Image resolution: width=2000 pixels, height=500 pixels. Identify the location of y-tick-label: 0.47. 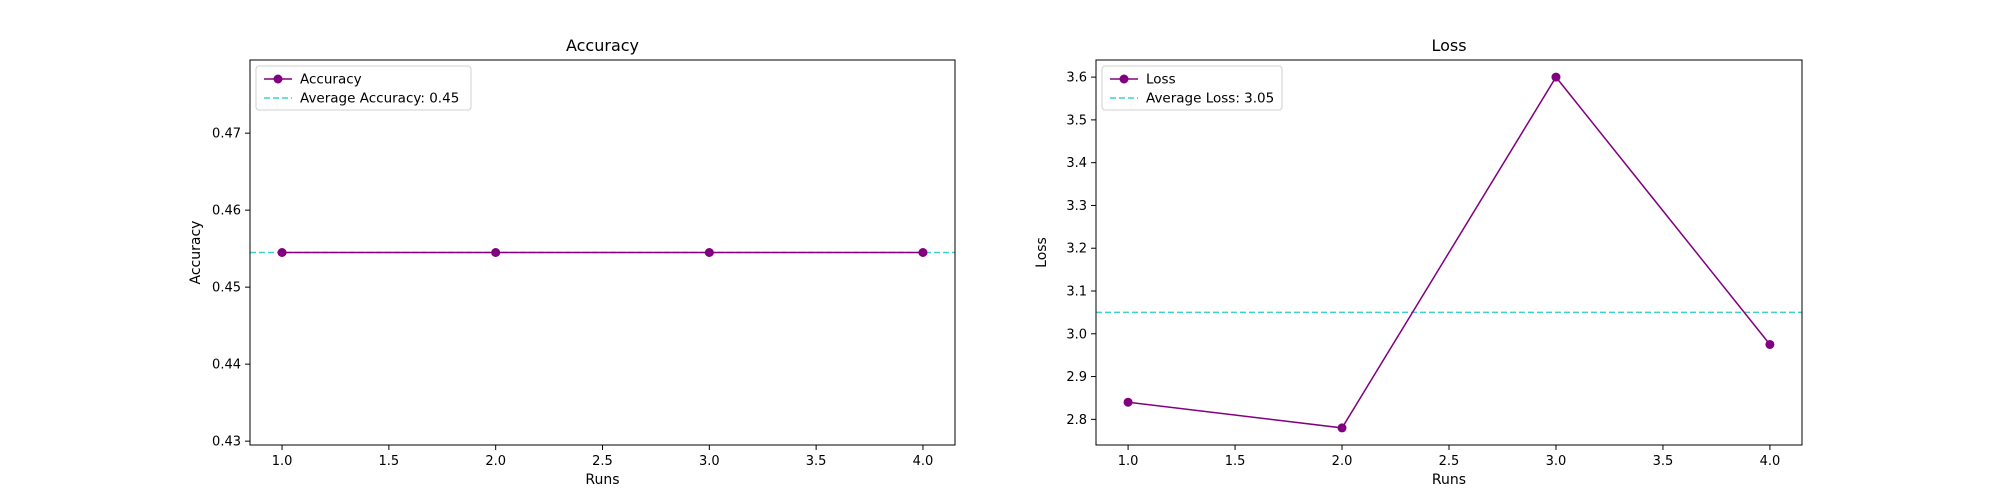
(226, 134).